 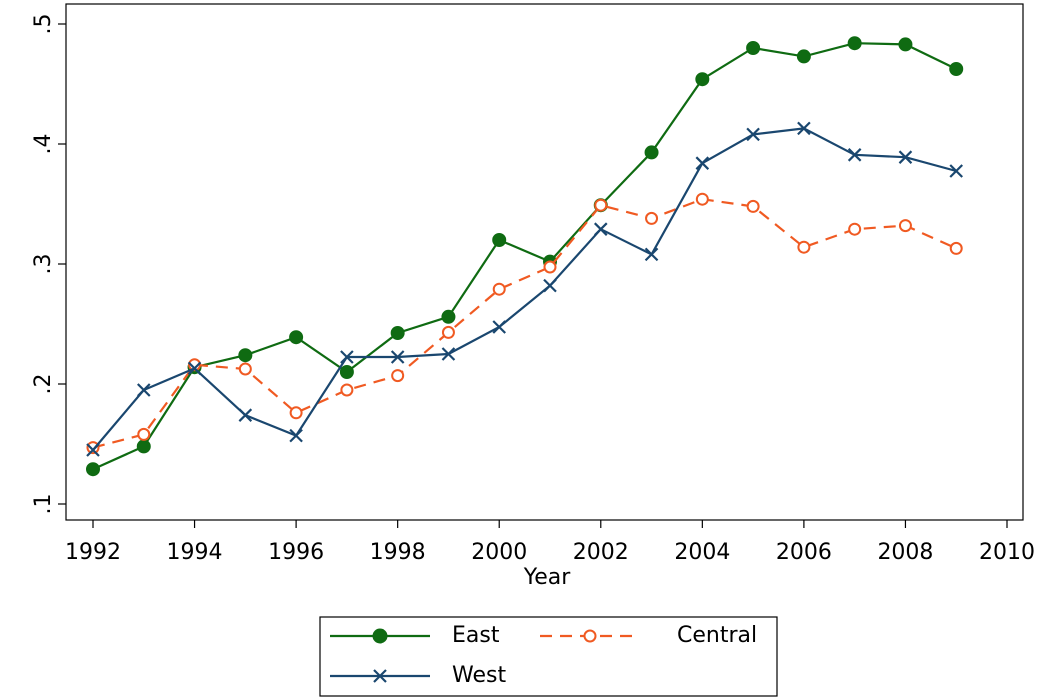 What do you see at coordinates (547, 577) in the screenshot?
I see `x-axis-label: Year` at bounding box center [547, 577].